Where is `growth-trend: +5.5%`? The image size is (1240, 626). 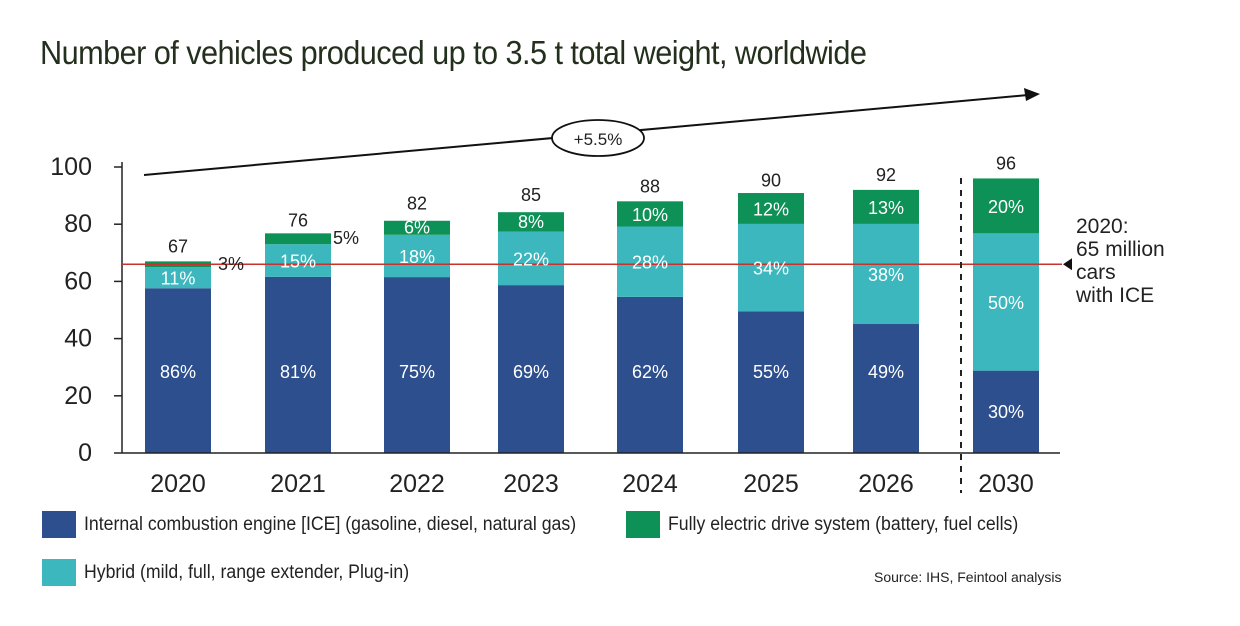
growth-trend: +5.5% is located at coordinates (591, 132).